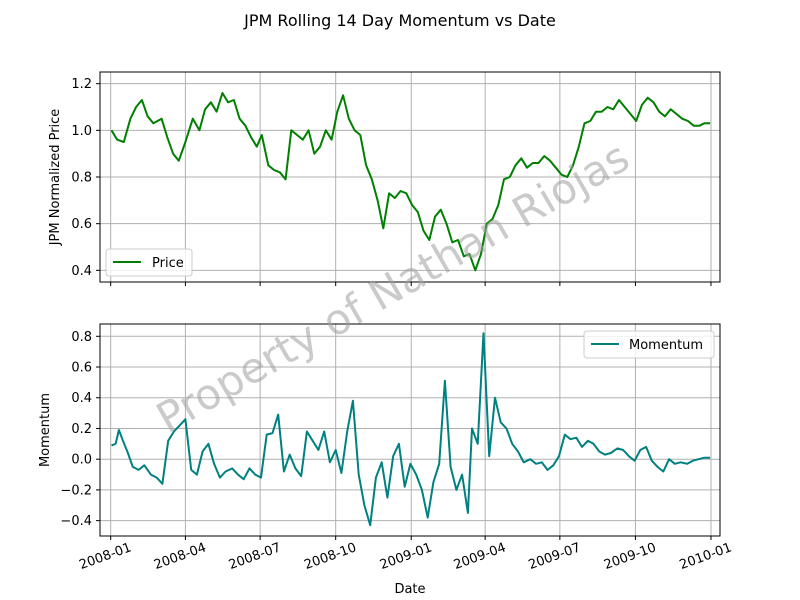  Describe the element at coordinates (630, 556) in the screenshot. I see `momentum-x-tick-label: 2009-10` at that location.